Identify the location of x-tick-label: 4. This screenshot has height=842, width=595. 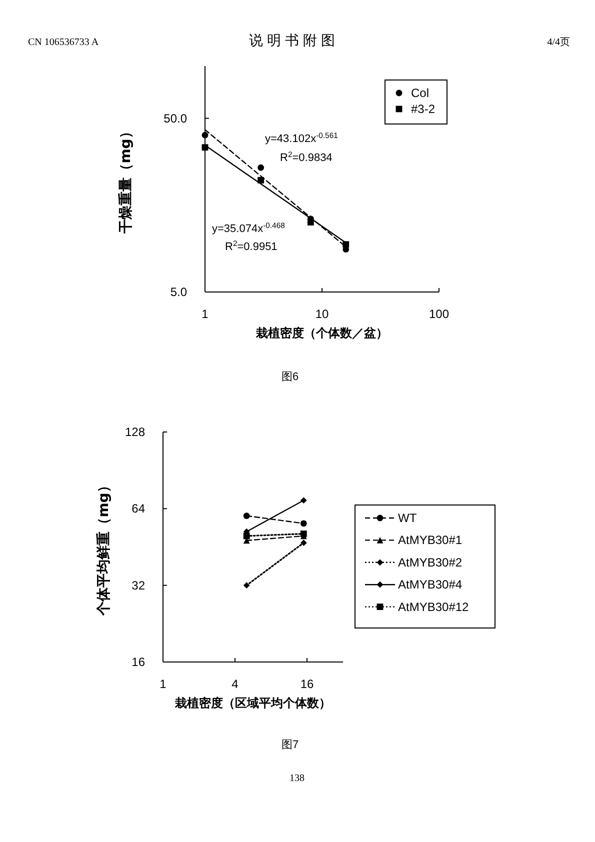
(235, 684).